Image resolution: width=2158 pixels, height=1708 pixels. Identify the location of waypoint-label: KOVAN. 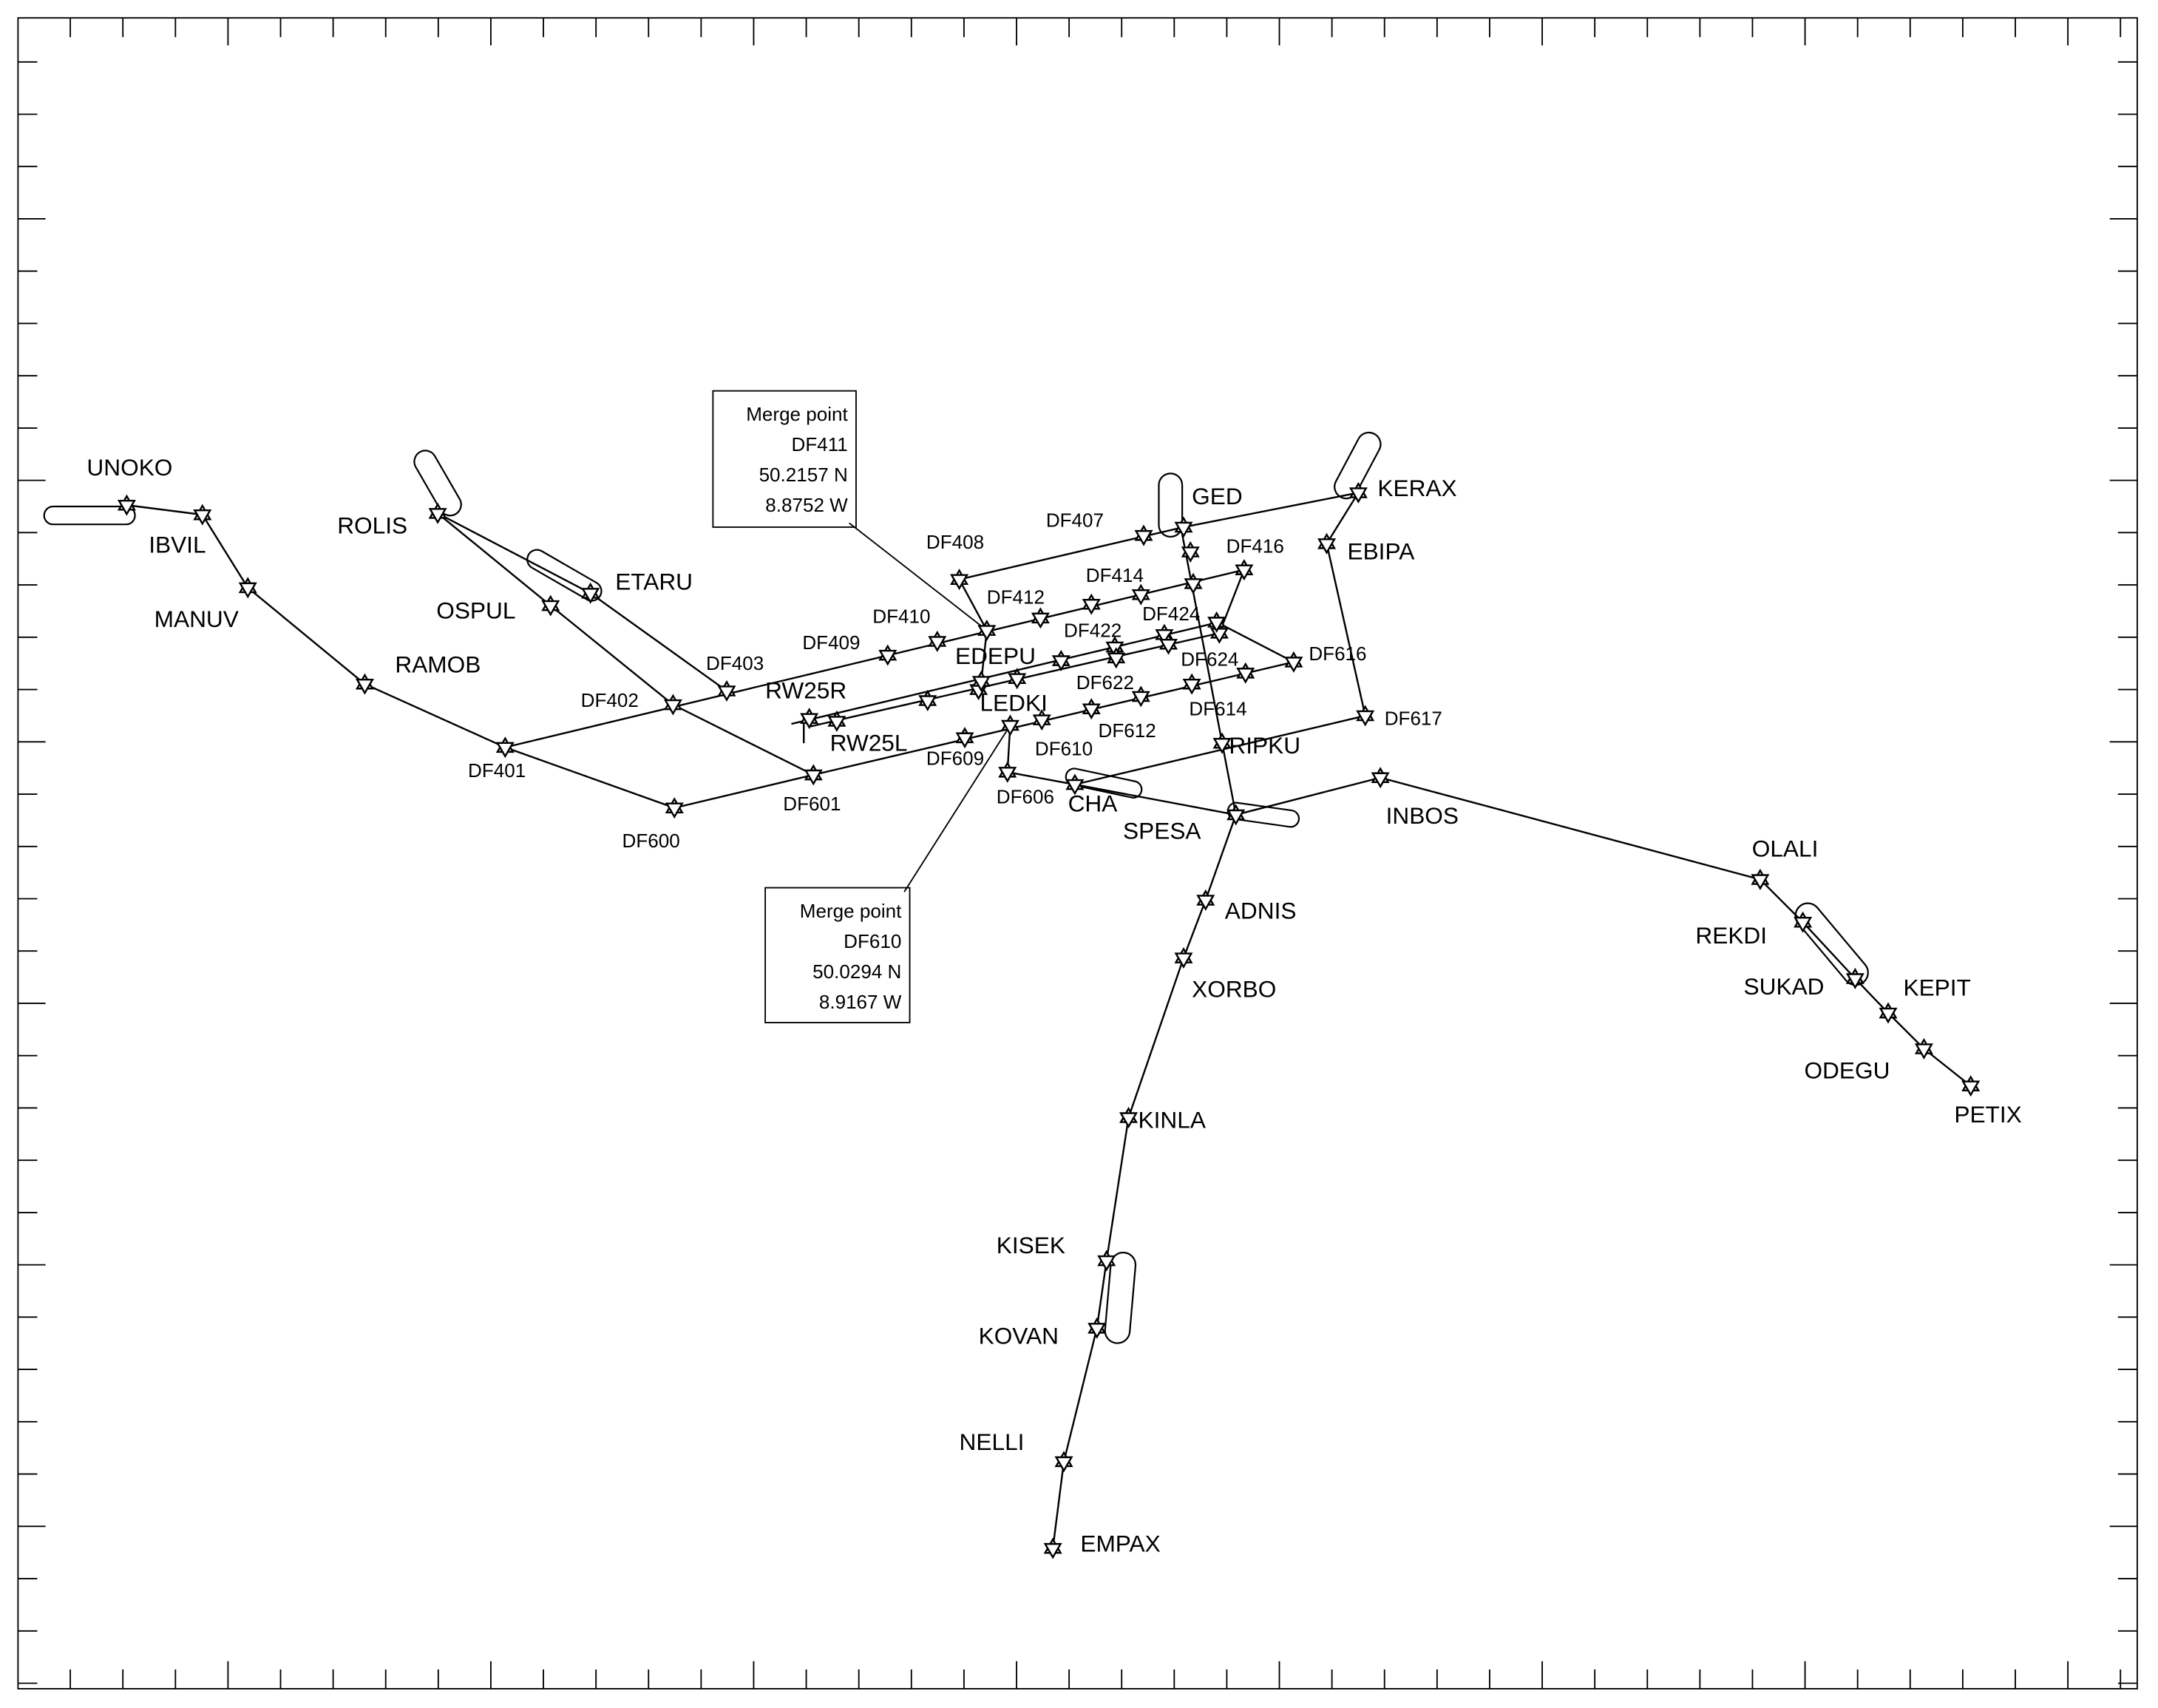
(1019, 1336).